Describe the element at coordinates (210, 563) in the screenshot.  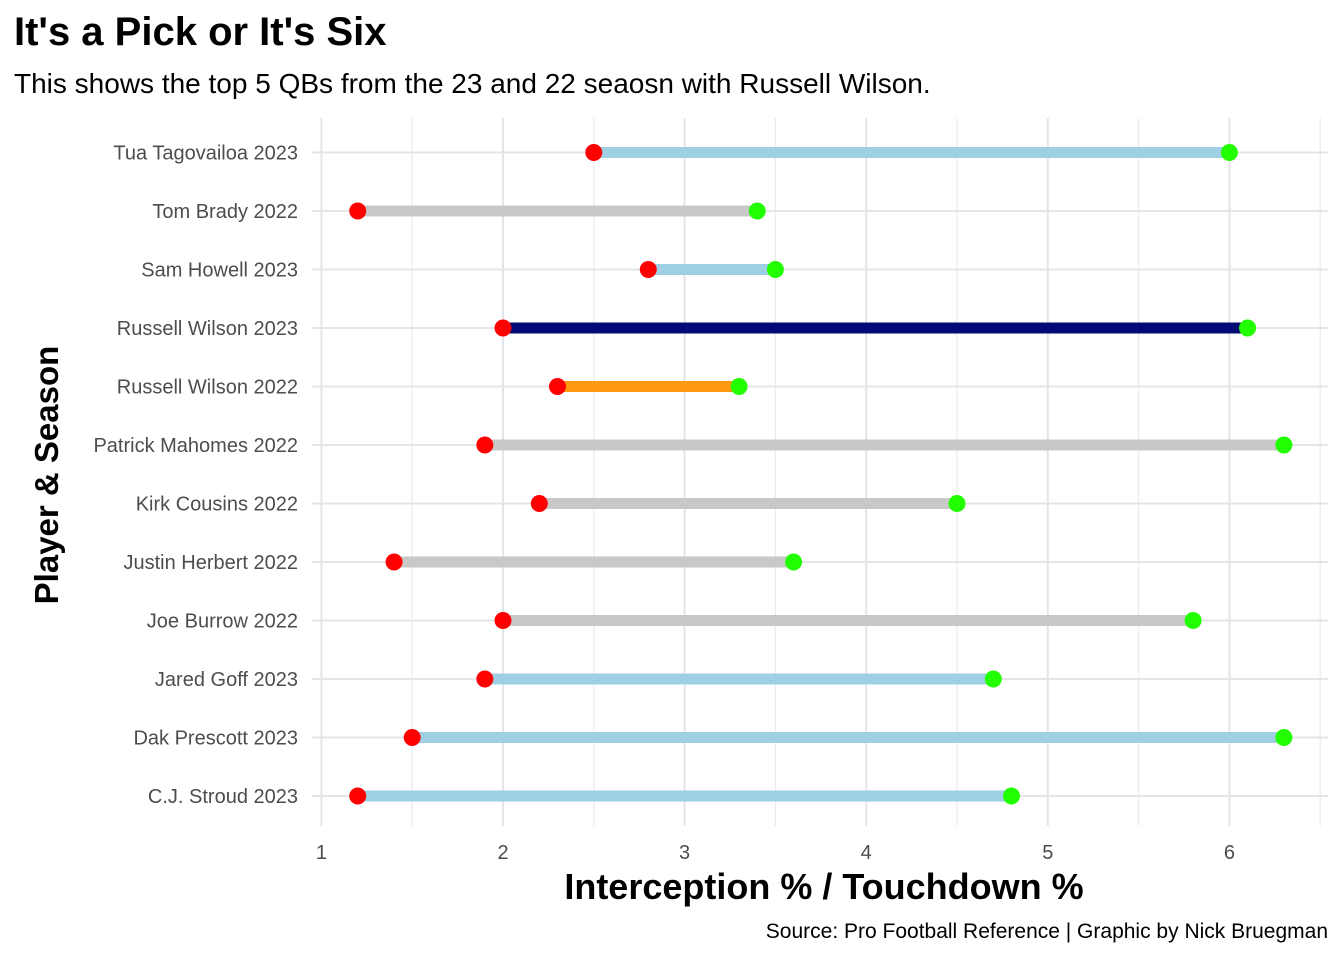
I see `y-tick-label: Justin Herbert 2022` at that location.